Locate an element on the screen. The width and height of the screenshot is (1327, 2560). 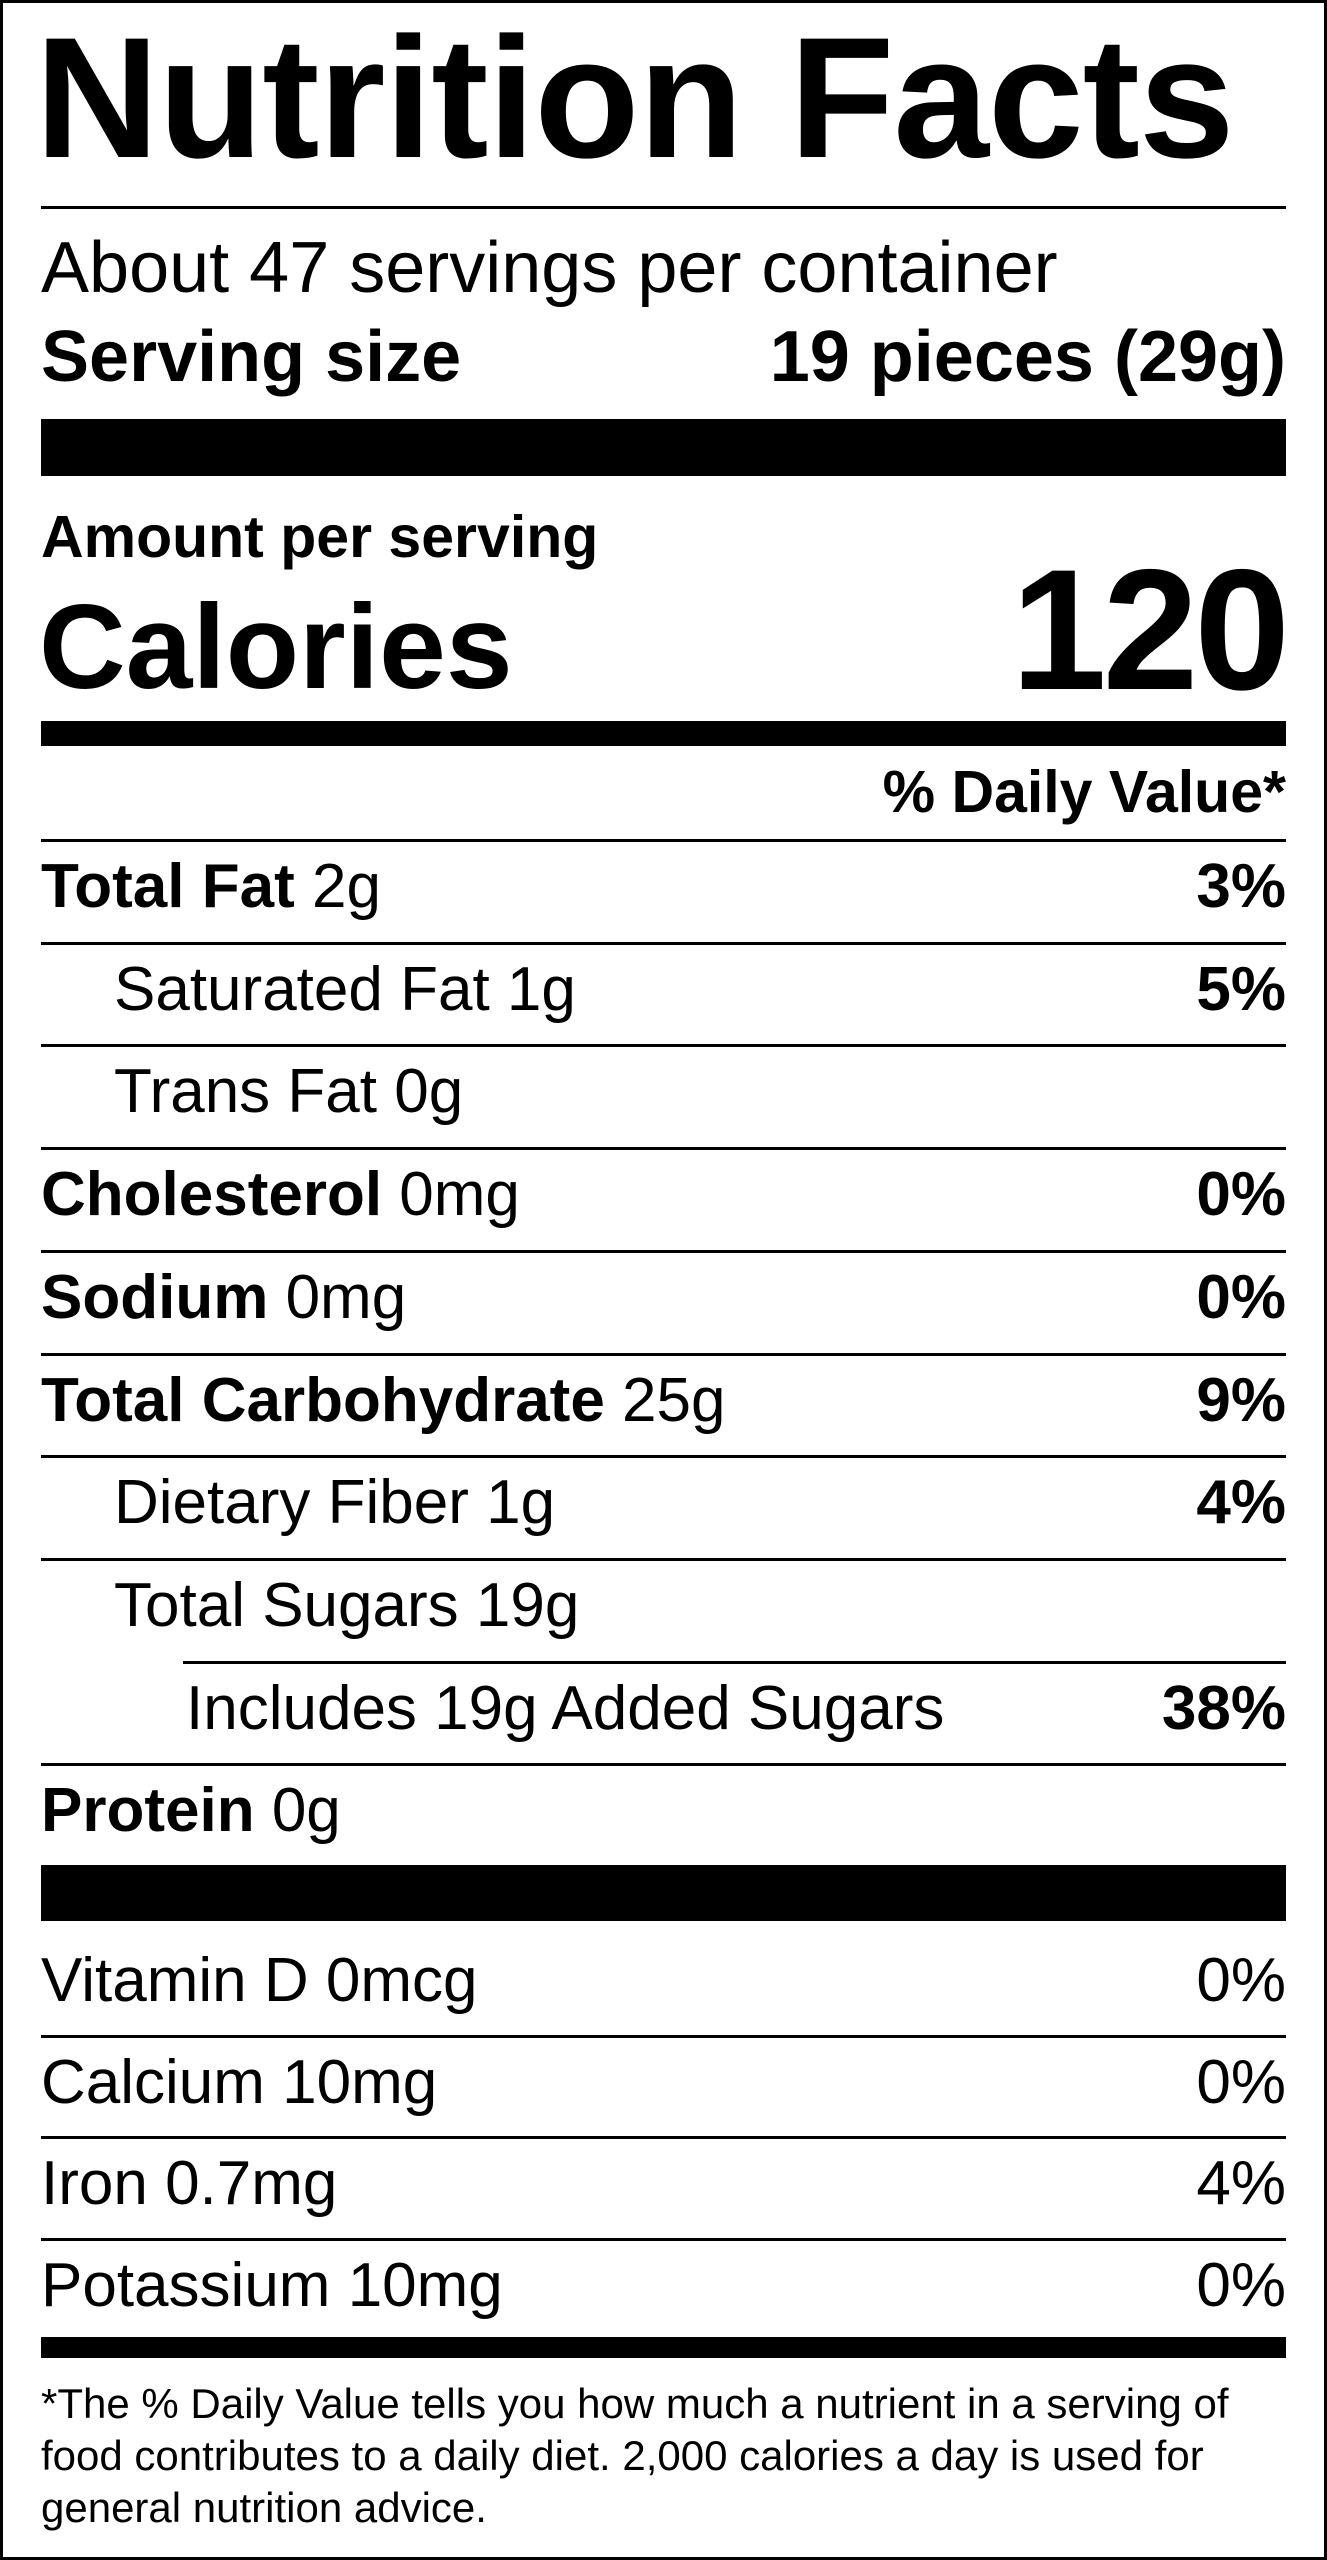
nutrient-row: Cholesterol 0mg is located at coordinates (280, 1195).